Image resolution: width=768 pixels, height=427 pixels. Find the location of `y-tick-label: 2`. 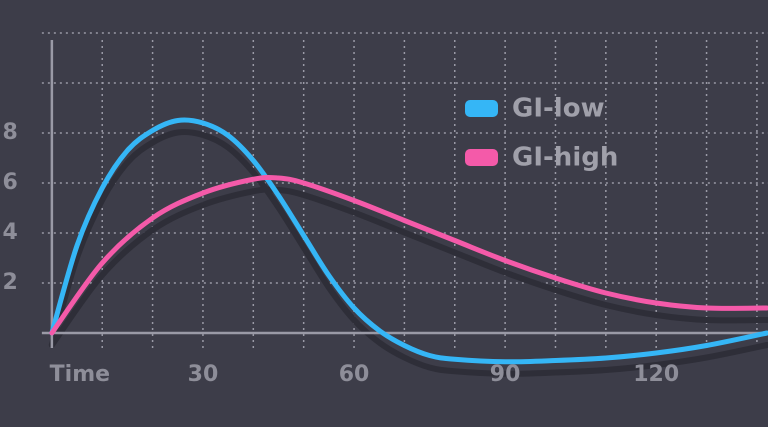

y-tick-label: 2 is located at coordinates (10, 282).